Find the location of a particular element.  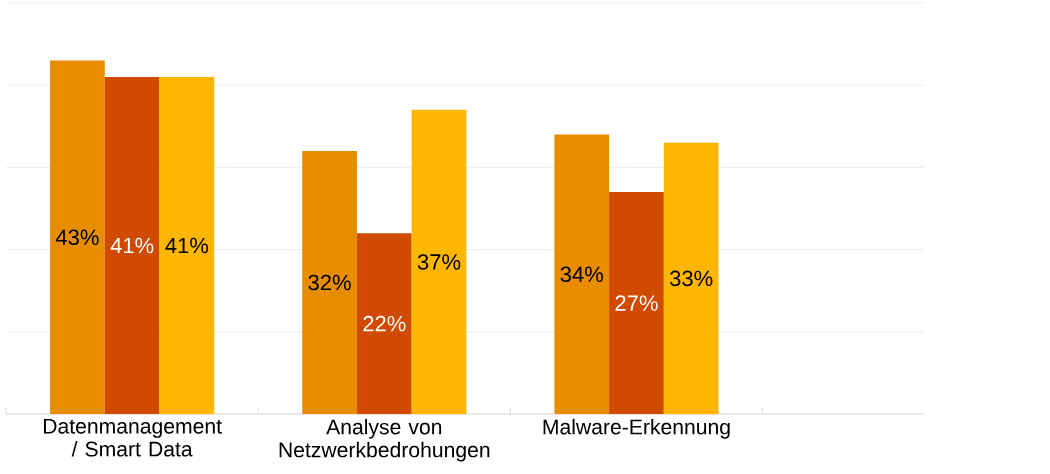

data-label: 33% is located at coordinates (691, 278).